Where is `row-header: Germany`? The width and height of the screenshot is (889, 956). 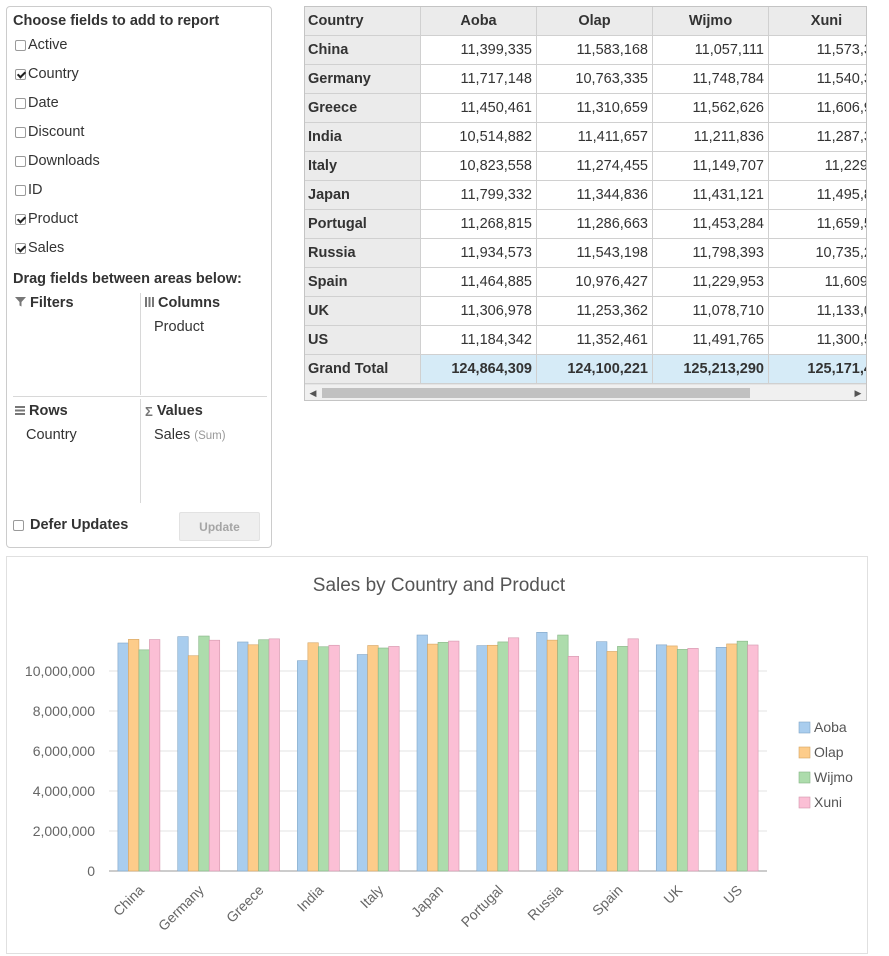 row-header: Germany is located at coordinates (363, 79).